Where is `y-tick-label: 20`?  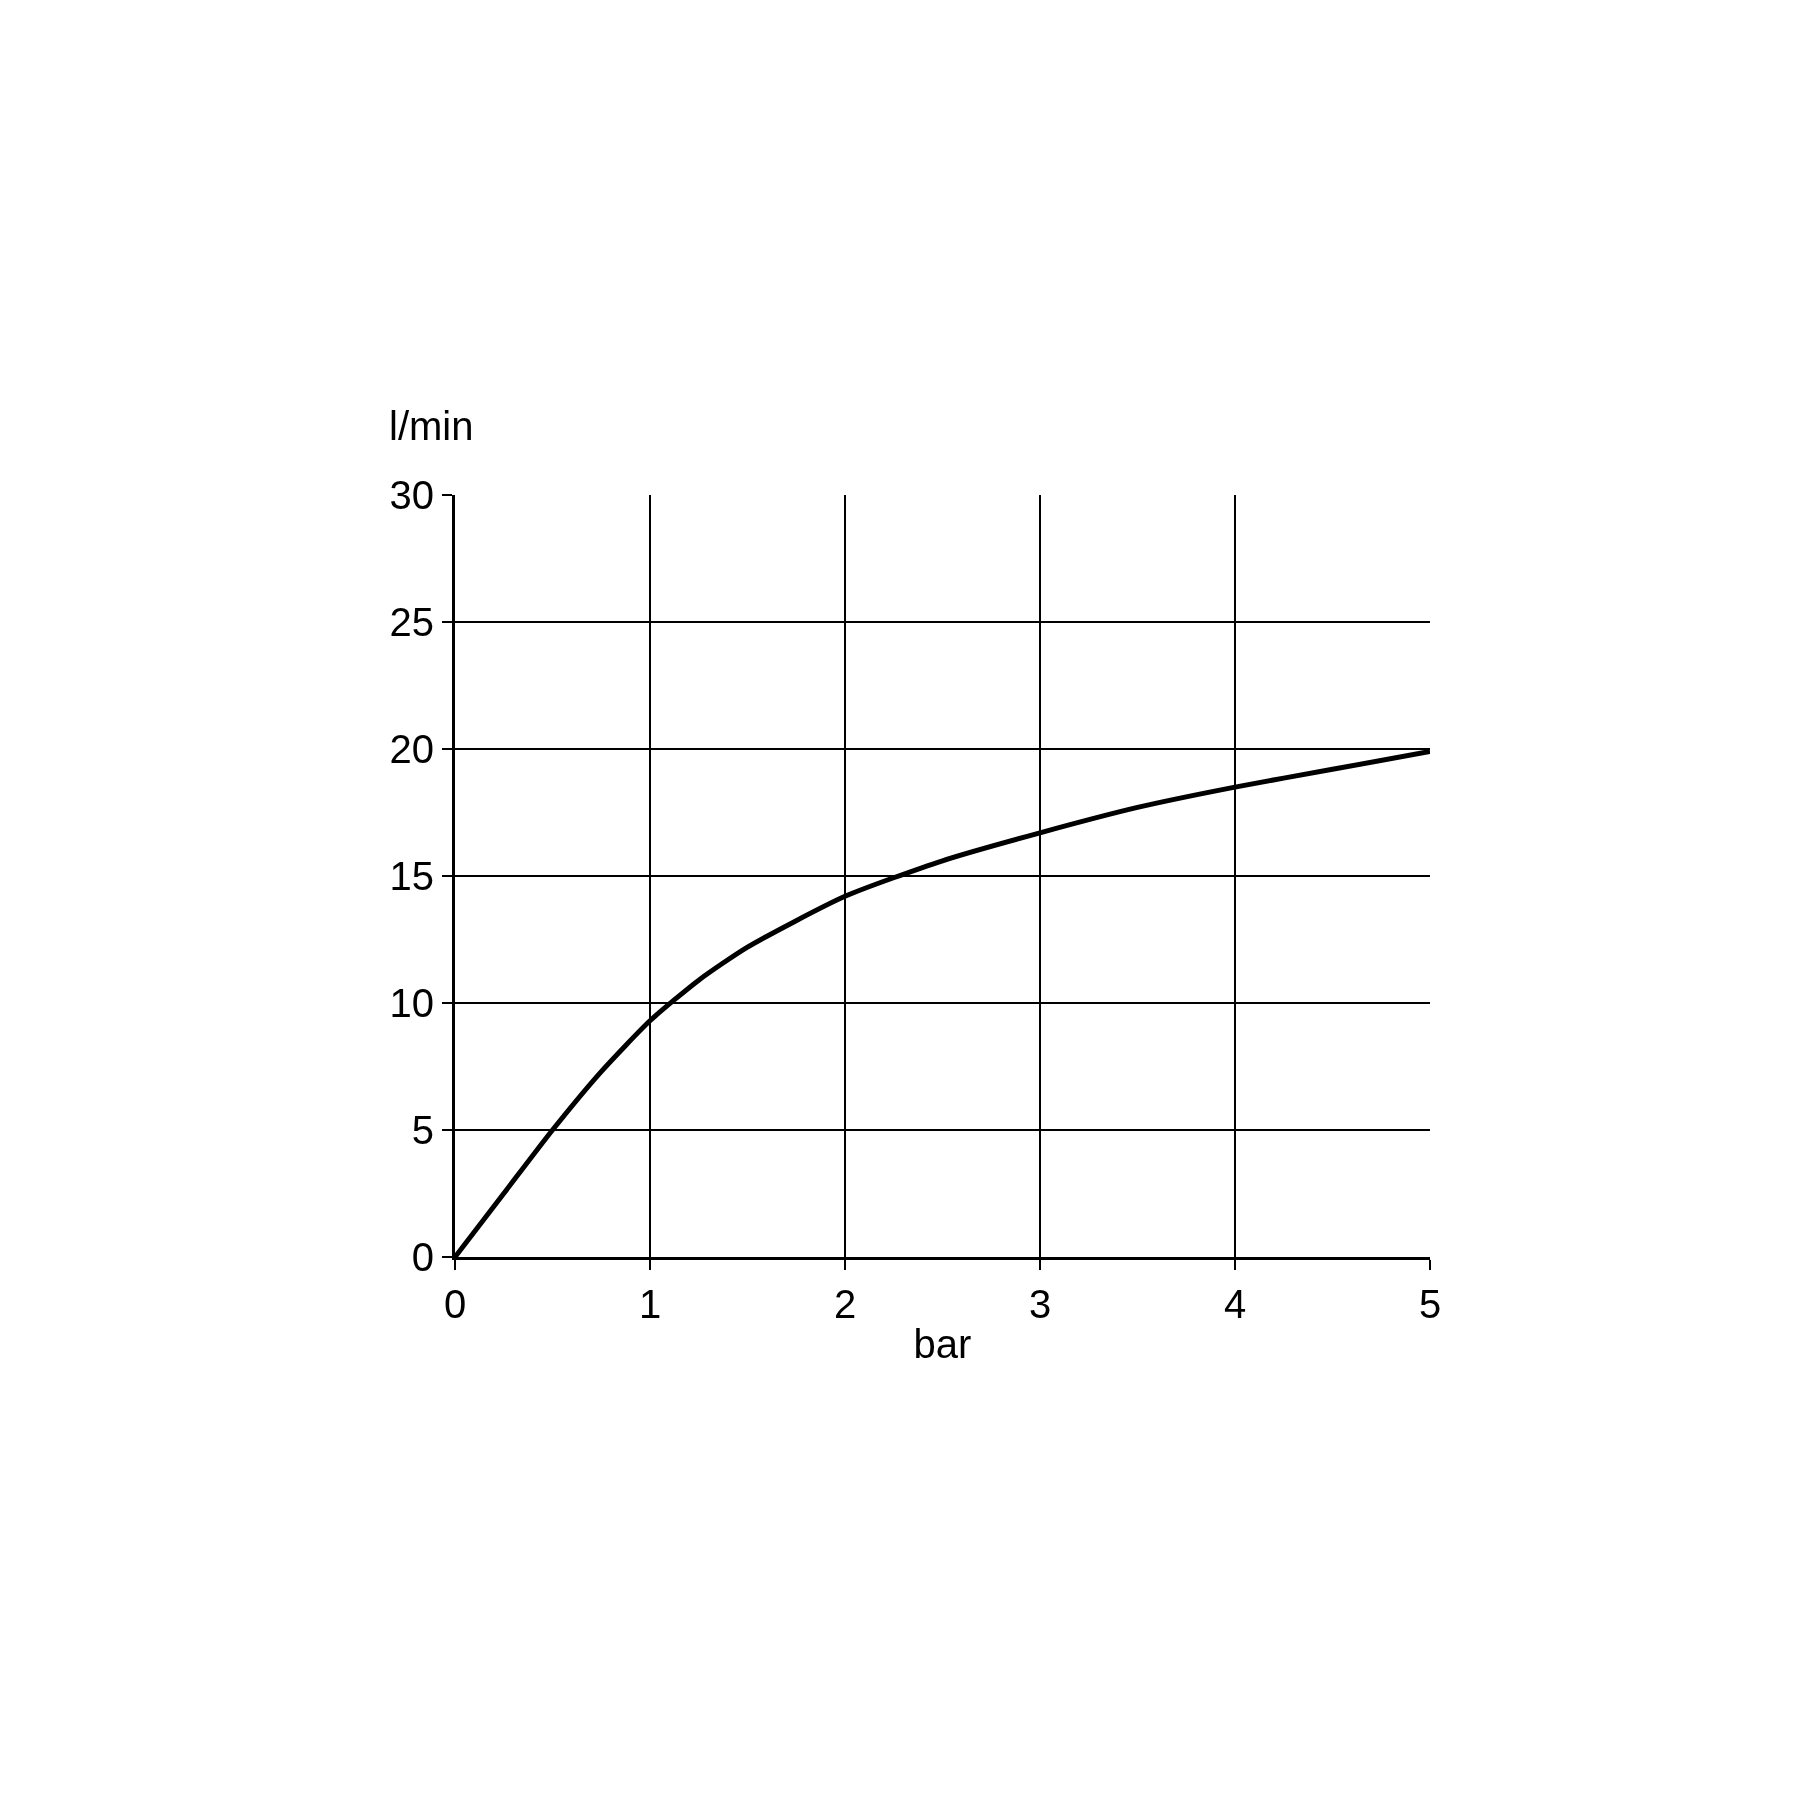
y-tick-label: 20 is located at coordinates (411, 749).